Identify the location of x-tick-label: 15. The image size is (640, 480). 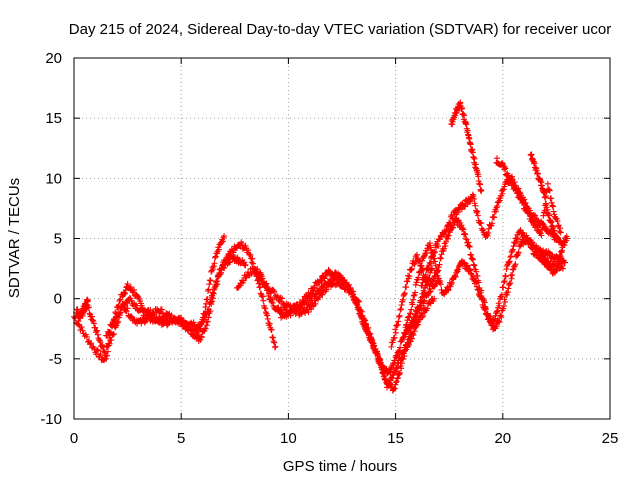
(395, 438).